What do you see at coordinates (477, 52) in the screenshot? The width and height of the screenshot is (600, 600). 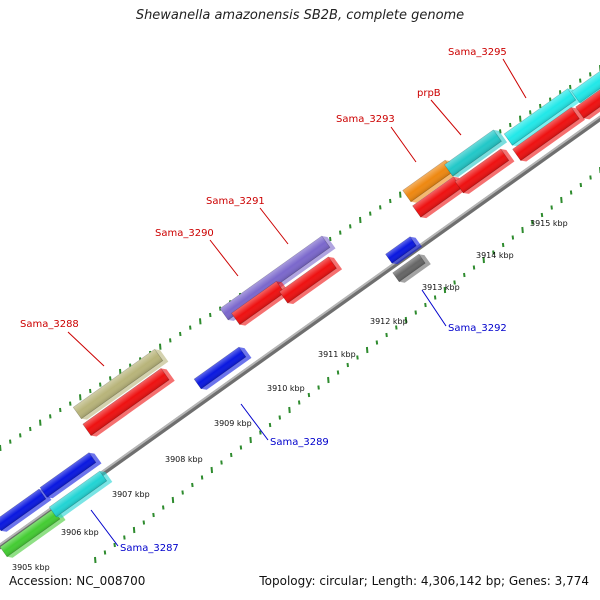 I see `gene-label: Sama_3295` at bounding box center [477, 52].